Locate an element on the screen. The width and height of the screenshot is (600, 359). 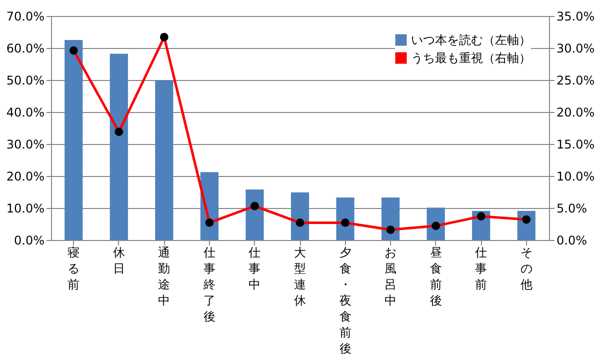
y2-tick-label: 25.0% is located at coordinates (575, 81).